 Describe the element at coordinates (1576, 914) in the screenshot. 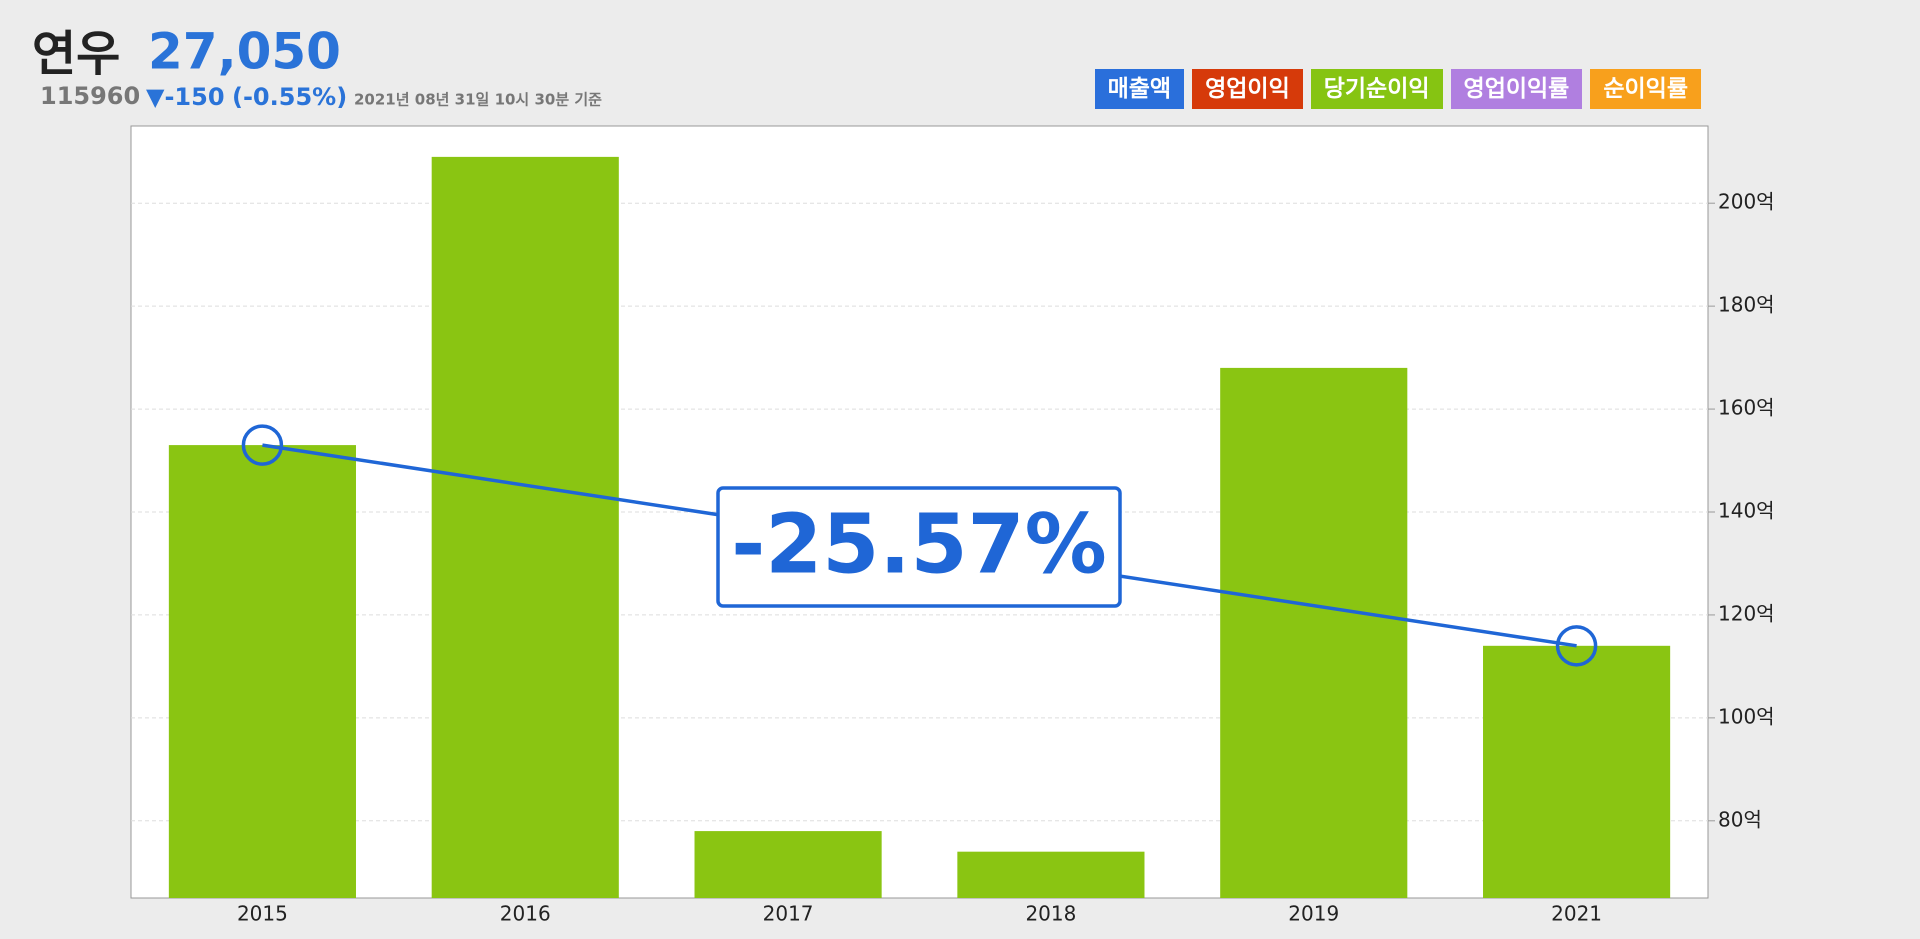

I see `x-tick-label: 2021` at that location.